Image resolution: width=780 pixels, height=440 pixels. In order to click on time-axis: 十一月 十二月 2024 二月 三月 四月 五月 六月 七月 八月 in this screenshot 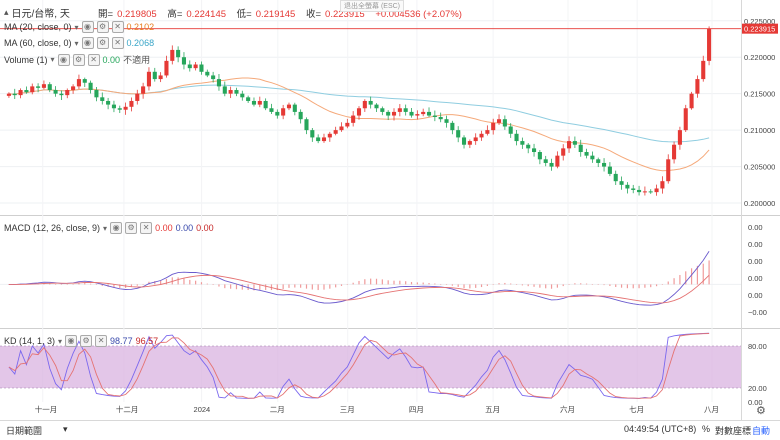, I will do `click(377, 409)`.